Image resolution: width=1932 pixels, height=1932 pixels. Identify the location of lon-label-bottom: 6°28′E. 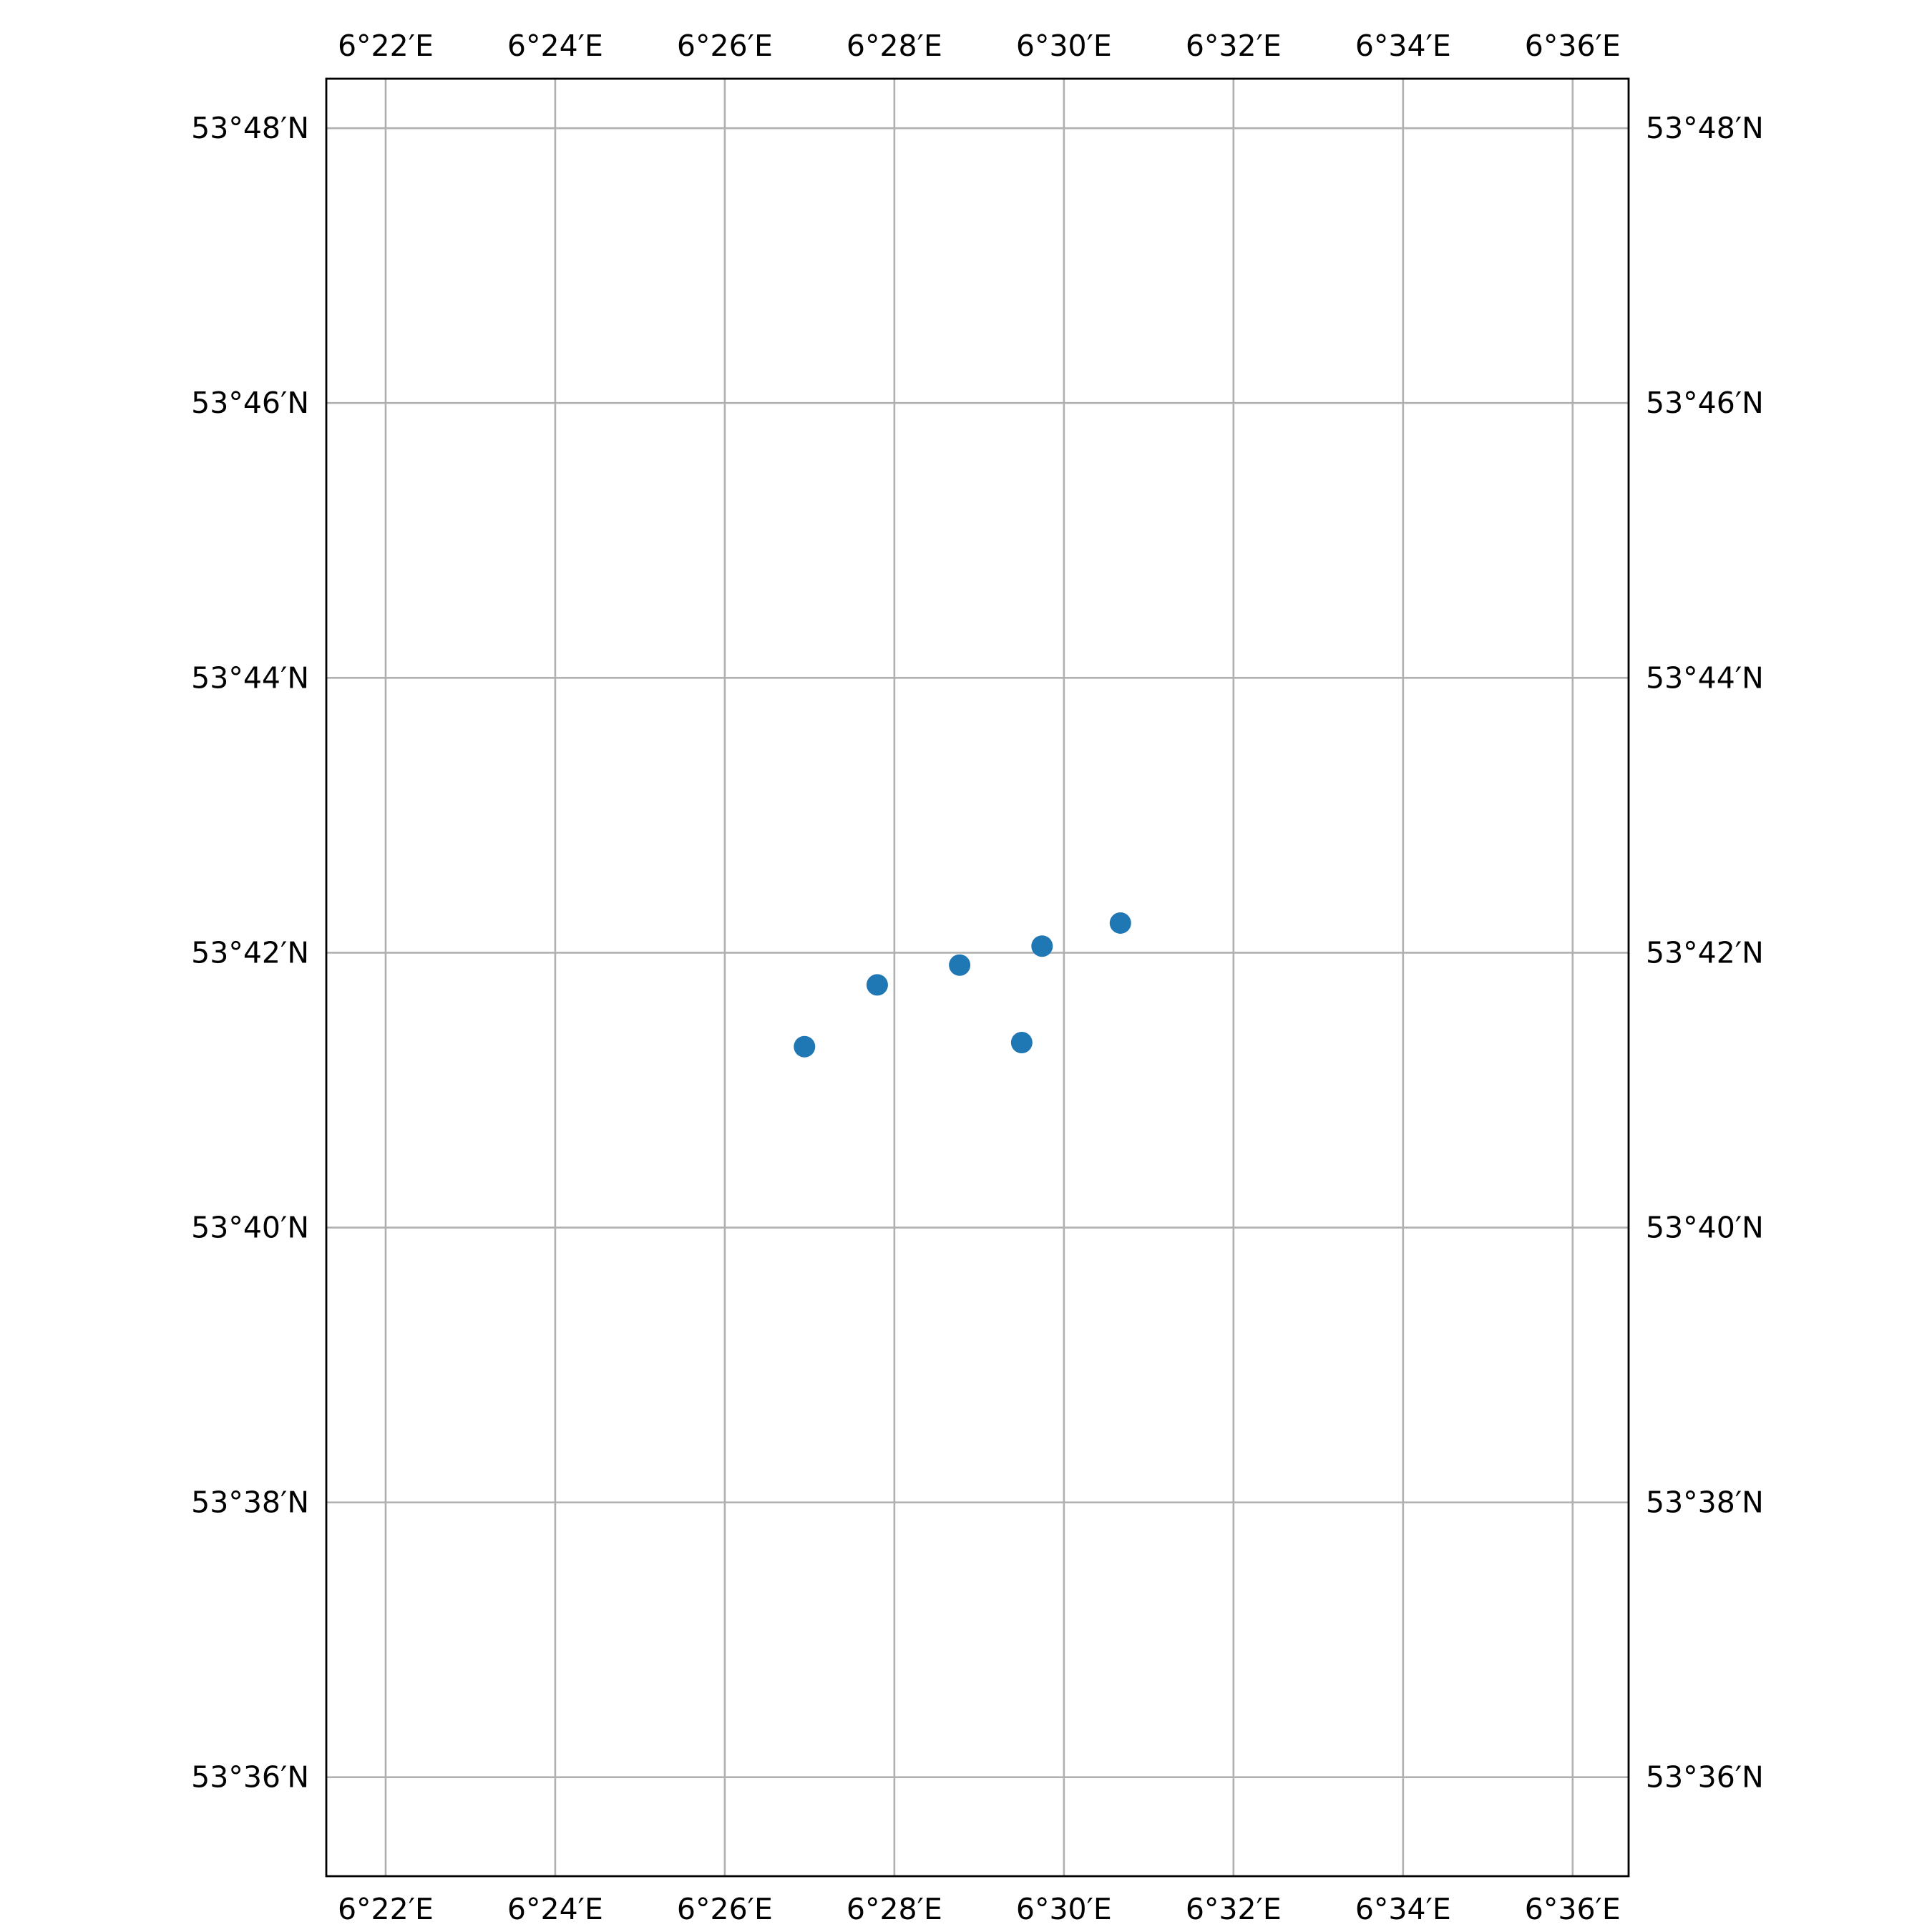
(894, 1909).